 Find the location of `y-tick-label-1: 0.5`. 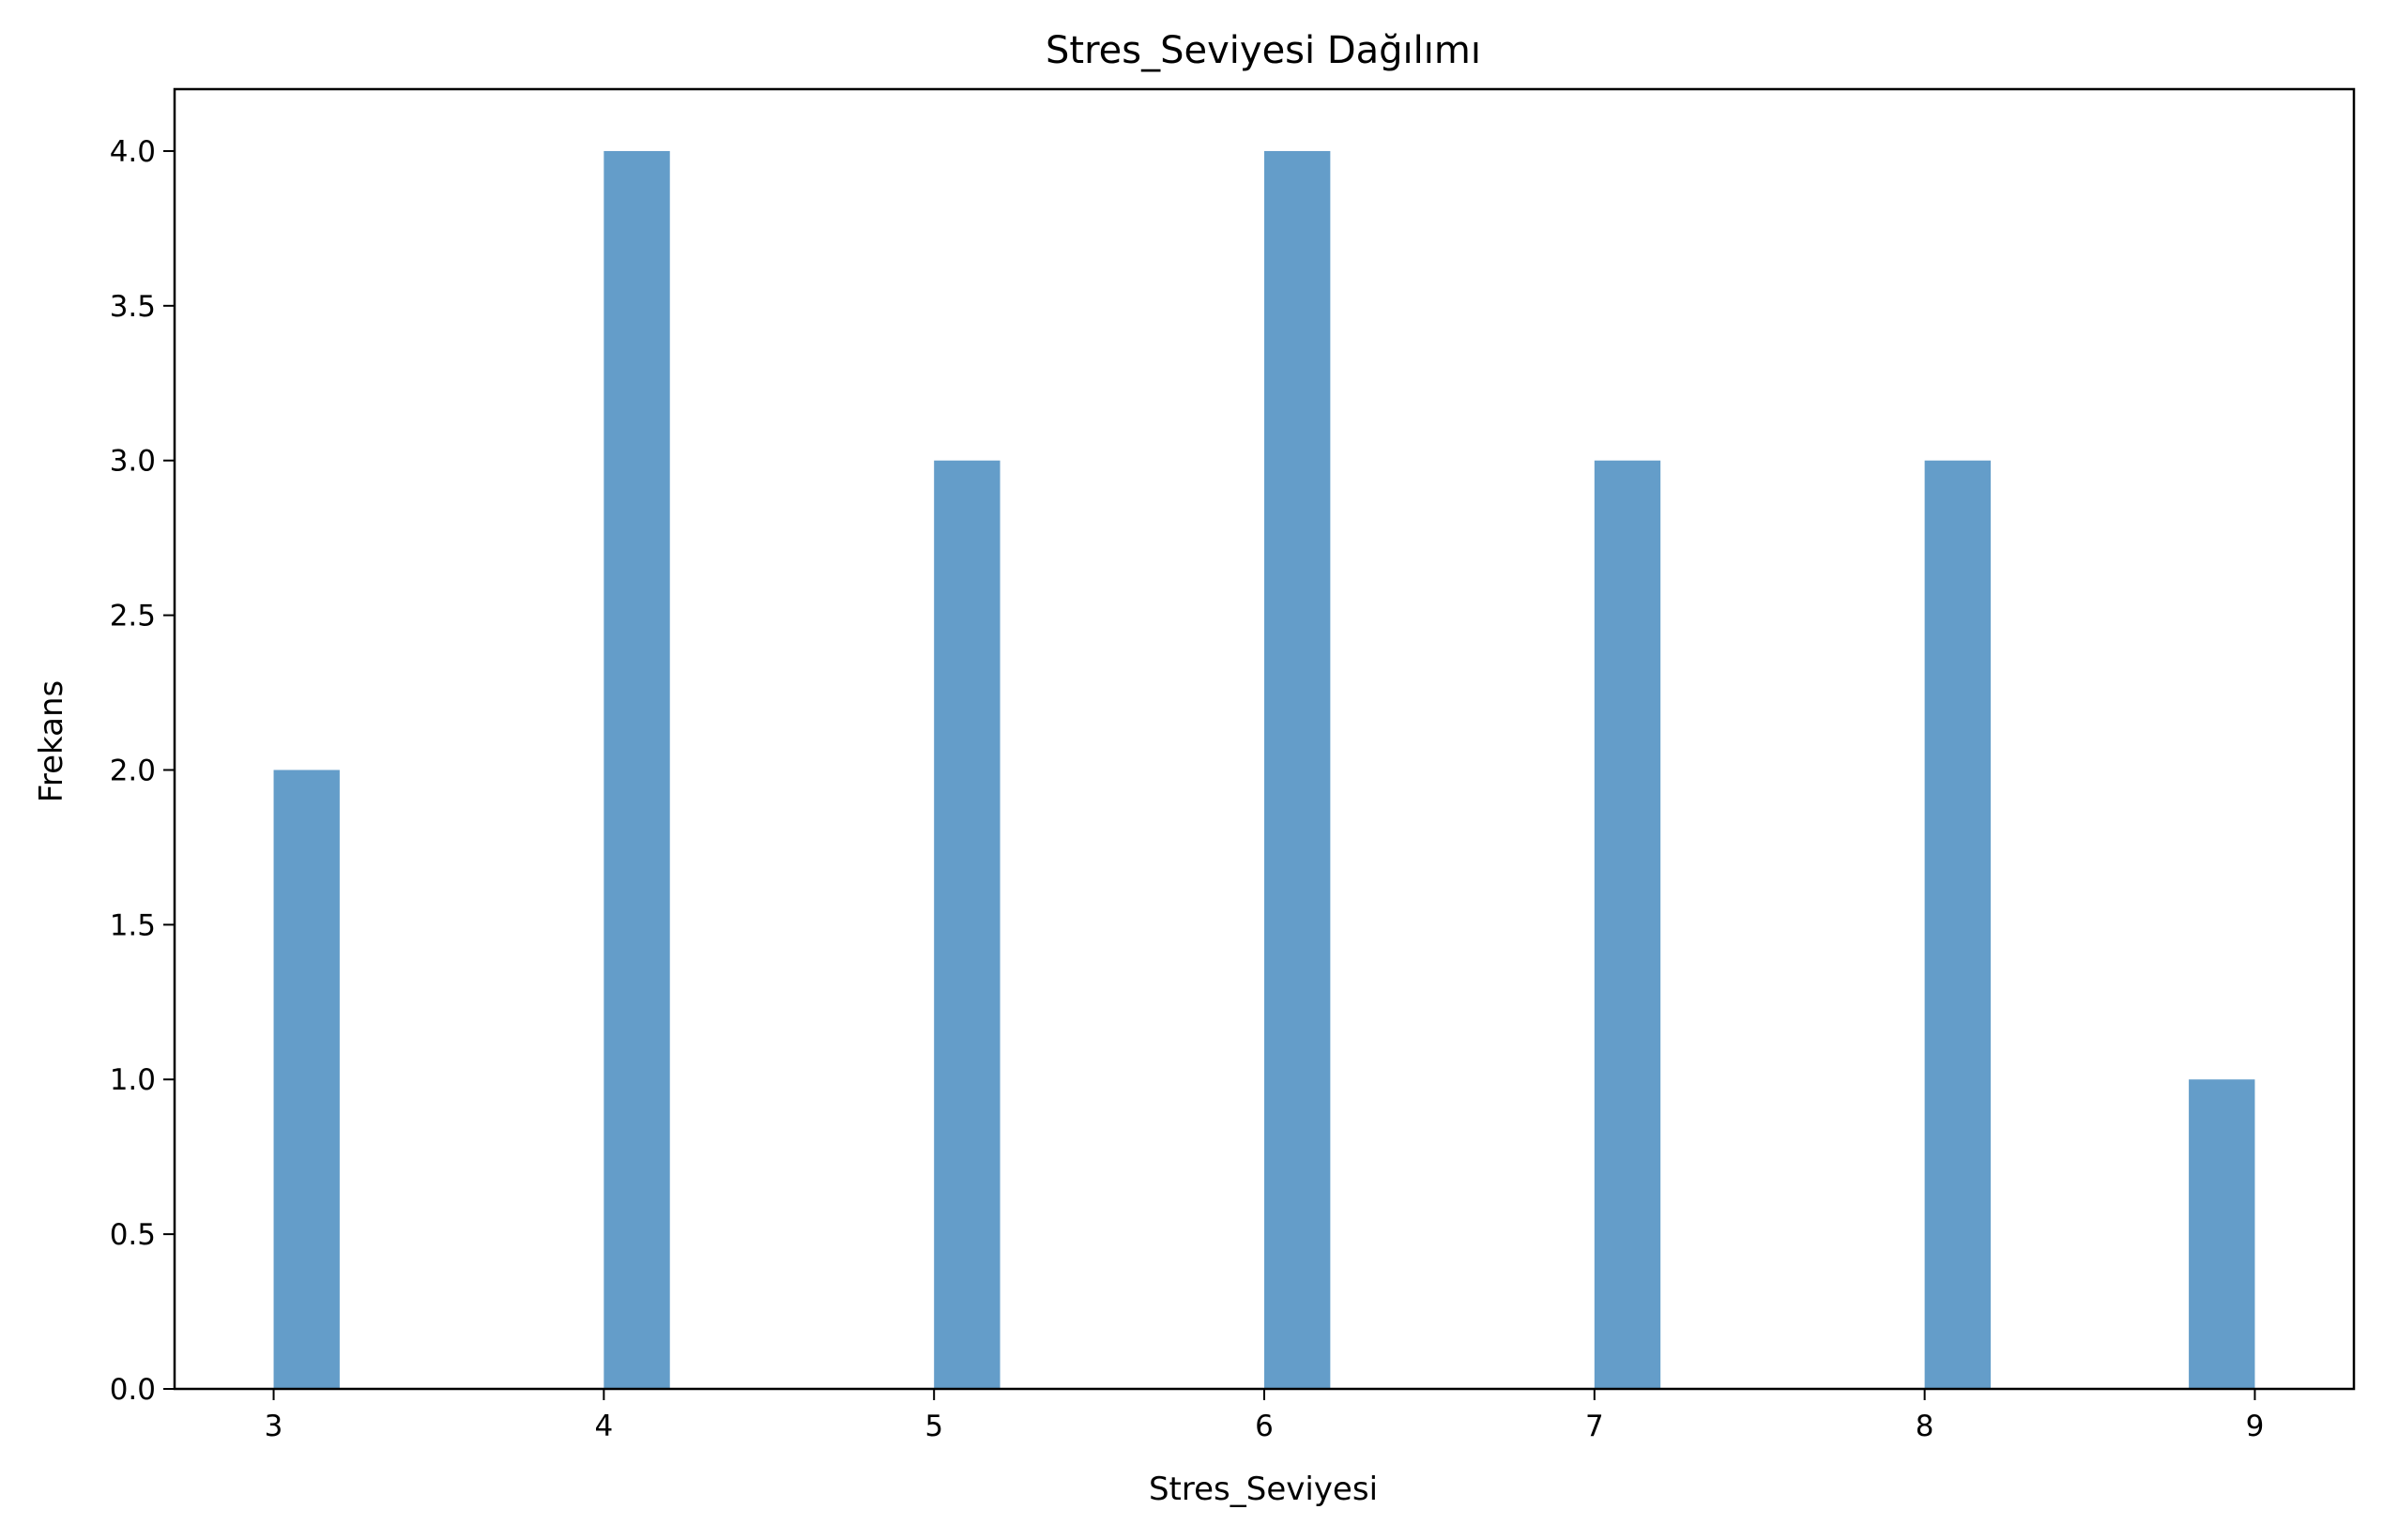

y-tick-label-1: 0.5 is located at coordinates (133, 1235).